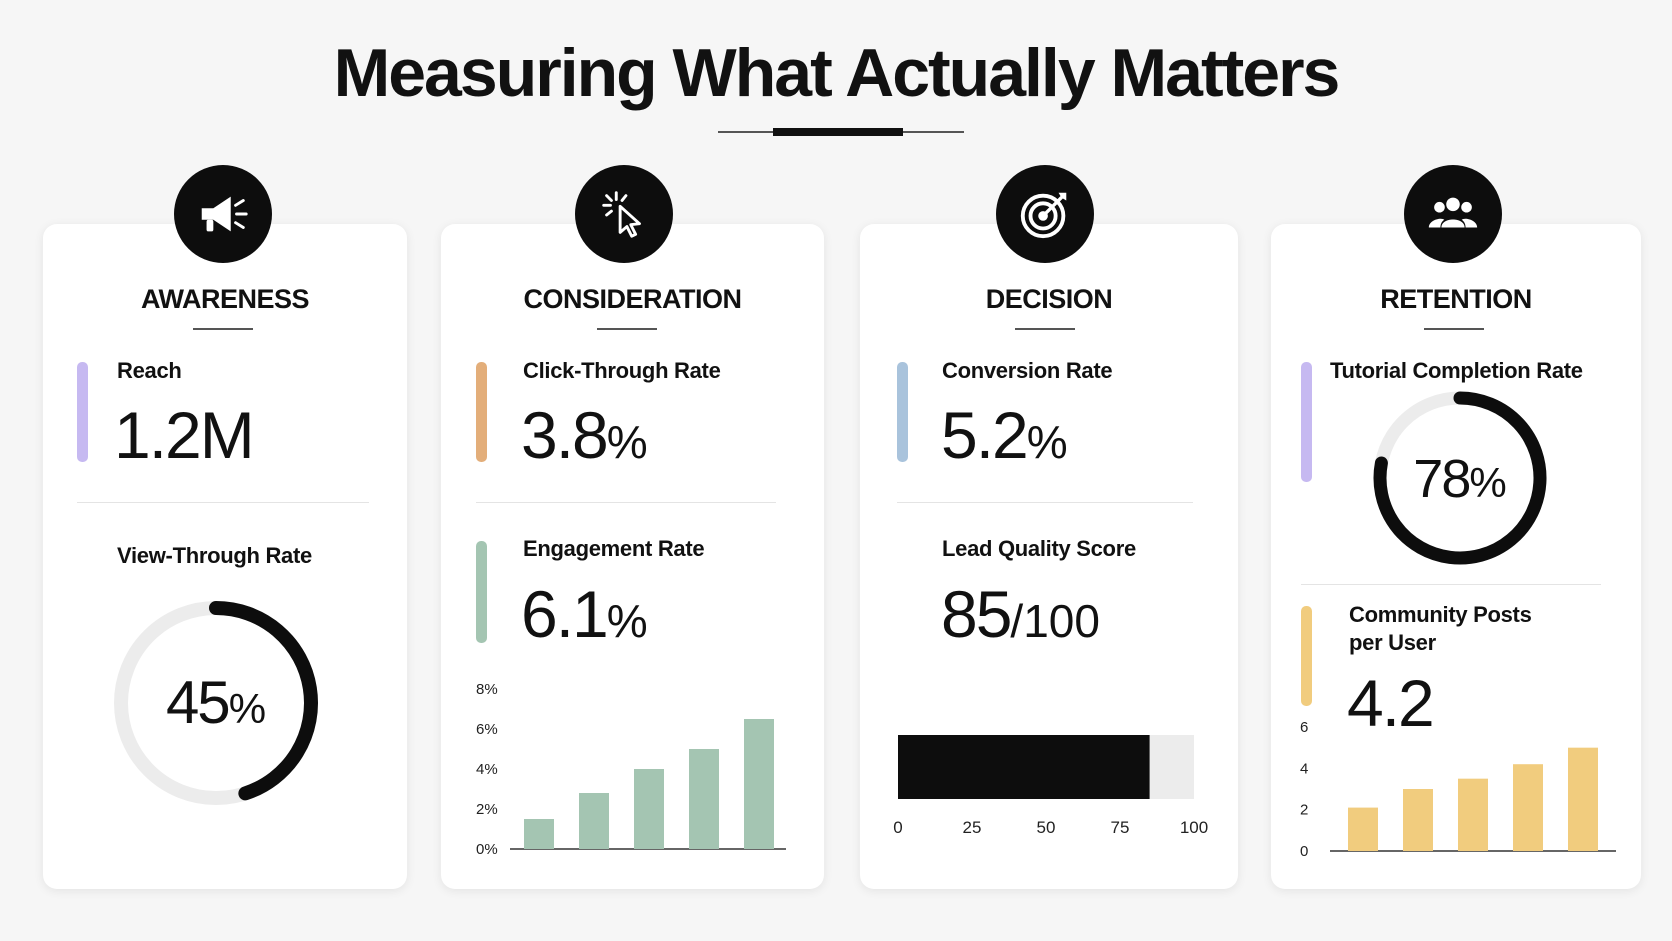  I want to click on view-through-value: 45%, so click(216, 703).